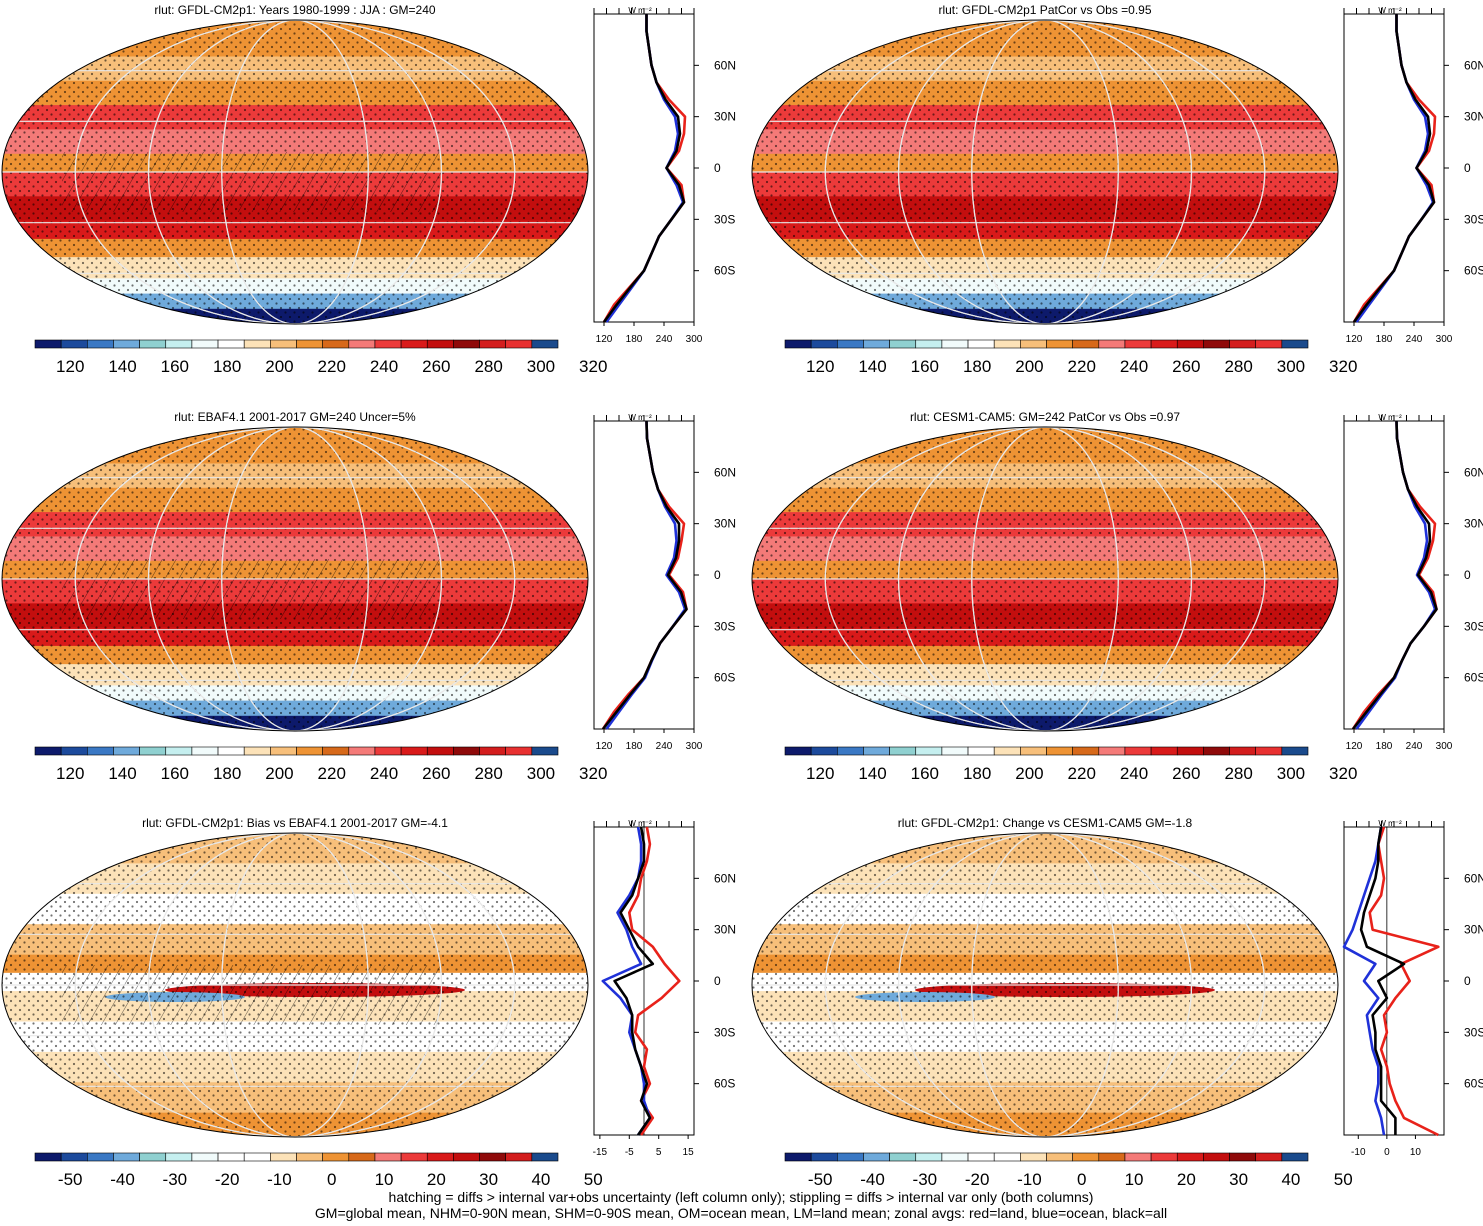 This screenshot has height=1226, width=1483. I want to click on zonal-mean-plot: W m⁻² 60N 30N 0 30S 60S -10 0 10, so click(1412, 988).